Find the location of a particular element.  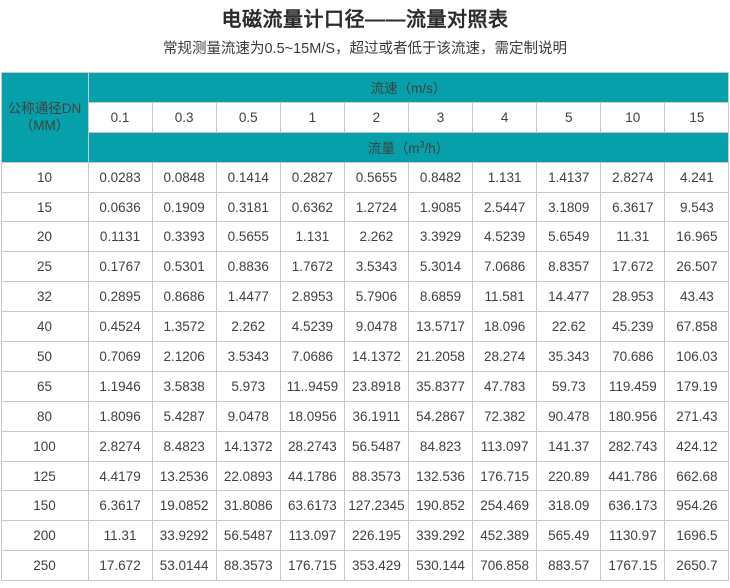

cell-flow-rate: 5.7906 is located at coordinates (376, 297).